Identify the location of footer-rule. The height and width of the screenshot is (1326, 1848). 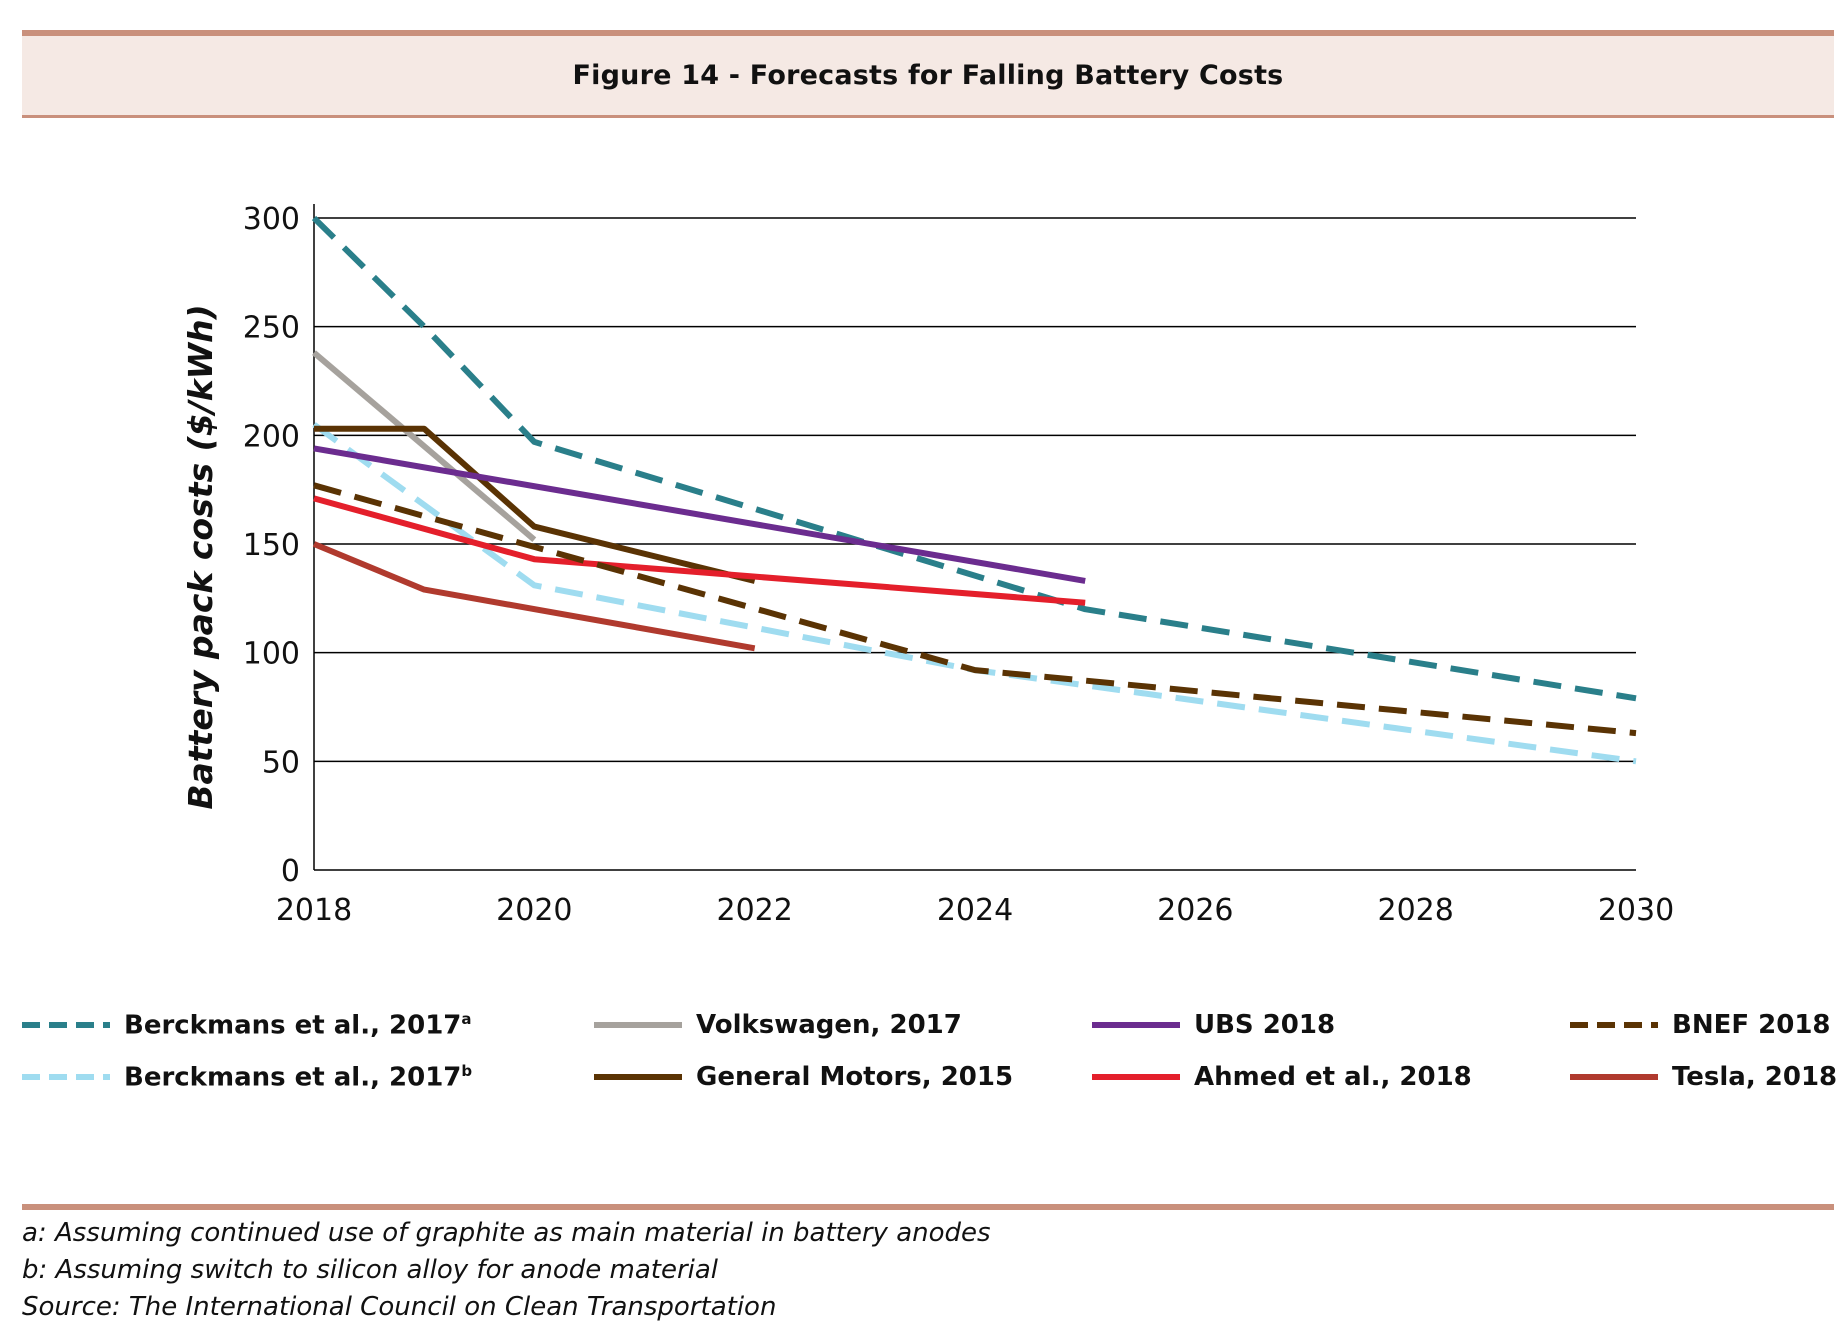
(928, 1207).